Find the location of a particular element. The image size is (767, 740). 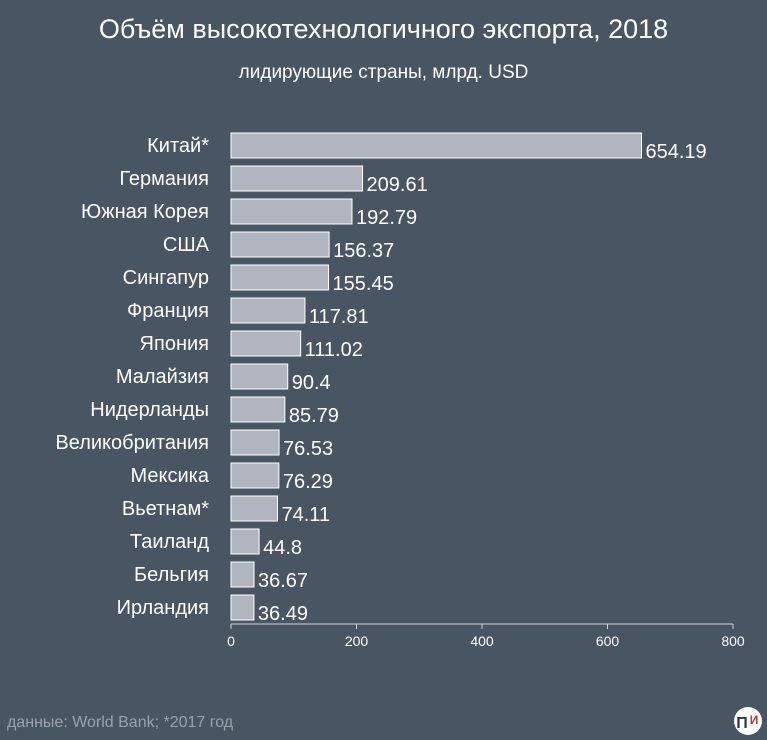

value-label: 76.29 is located at coordinates (308, 482).